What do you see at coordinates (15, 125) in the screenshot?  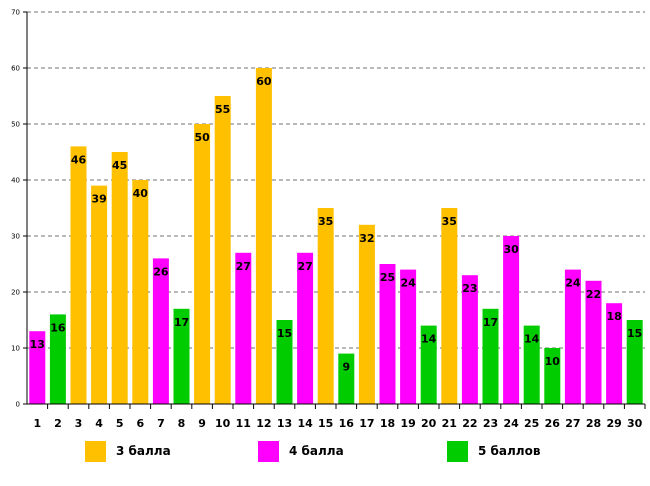 I see `y-tick-label-50: 50` at bounding box center [15, 125].